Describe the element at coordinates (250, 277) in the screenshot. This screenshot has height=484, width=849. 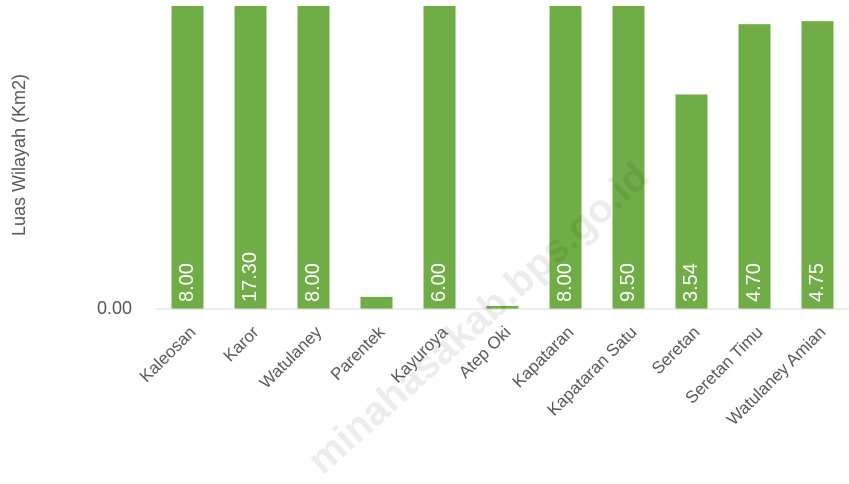
I see `data-label: 17.30` at that location.